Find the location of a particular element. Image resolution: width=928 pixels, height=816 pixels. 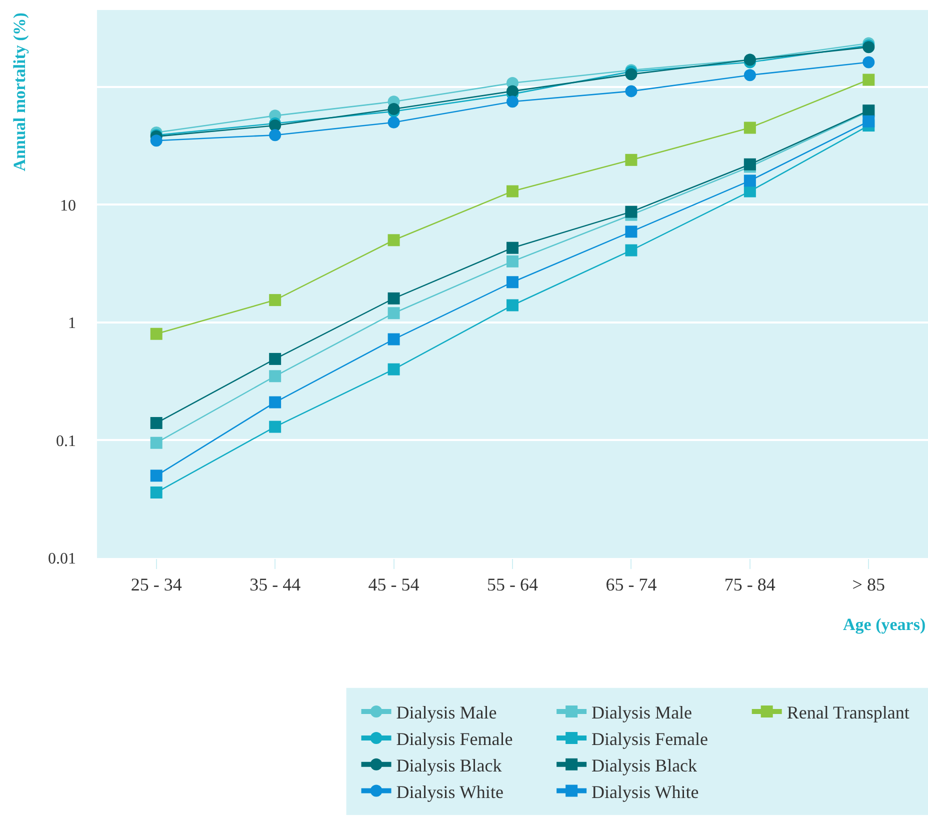

x-tick-label: 75 - 84 is located at coordinates (750, 584).